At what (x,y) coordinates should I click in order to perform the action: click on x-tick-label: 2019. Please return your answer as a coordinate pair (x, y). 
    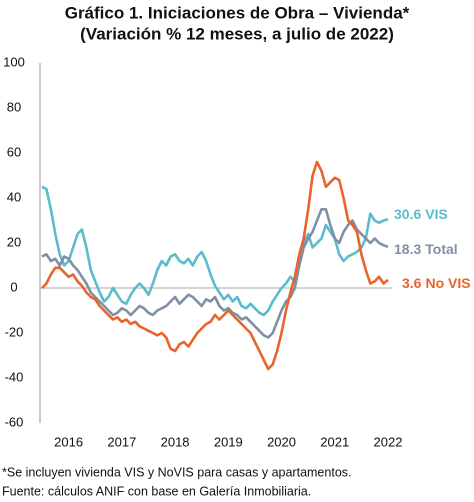
    Looking at the image, I should click on (228, 441).